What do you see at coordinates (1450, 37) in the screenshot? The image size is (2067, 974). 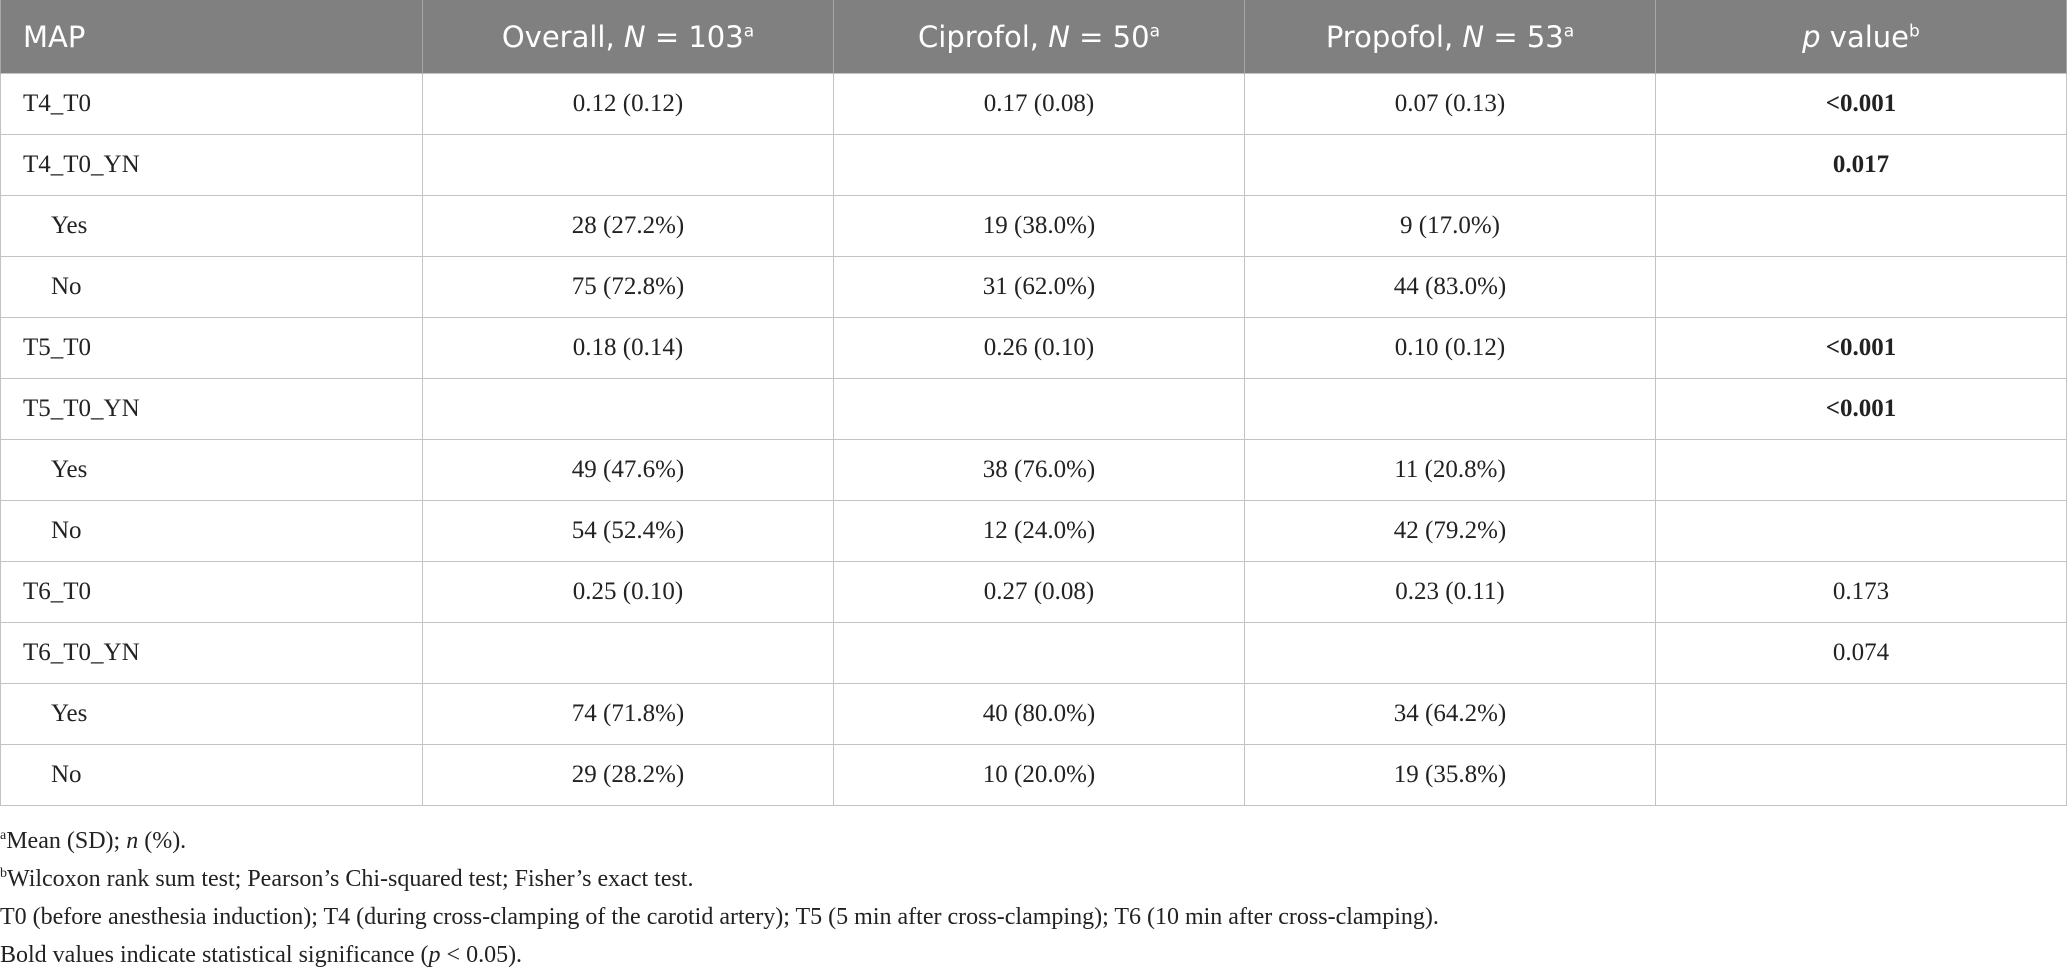 I see `header-propofol: Propofol, N = 53a` at bounding box center [1450, 37].